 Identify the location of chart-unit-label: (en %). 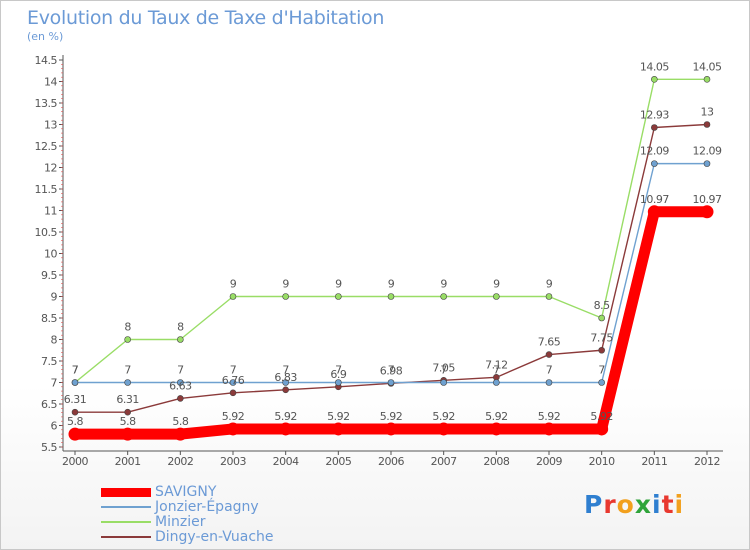
(45, 36).